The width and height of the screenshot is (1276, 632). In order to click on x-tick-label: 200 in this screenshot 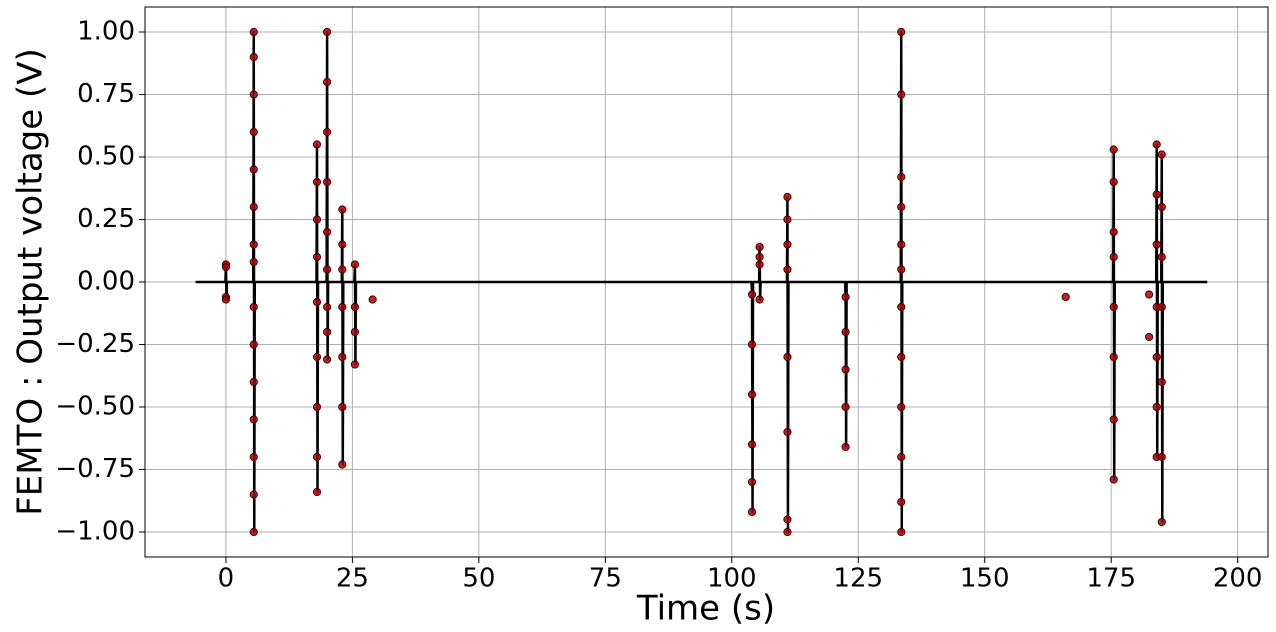, I will do `click(1238, 579)`.